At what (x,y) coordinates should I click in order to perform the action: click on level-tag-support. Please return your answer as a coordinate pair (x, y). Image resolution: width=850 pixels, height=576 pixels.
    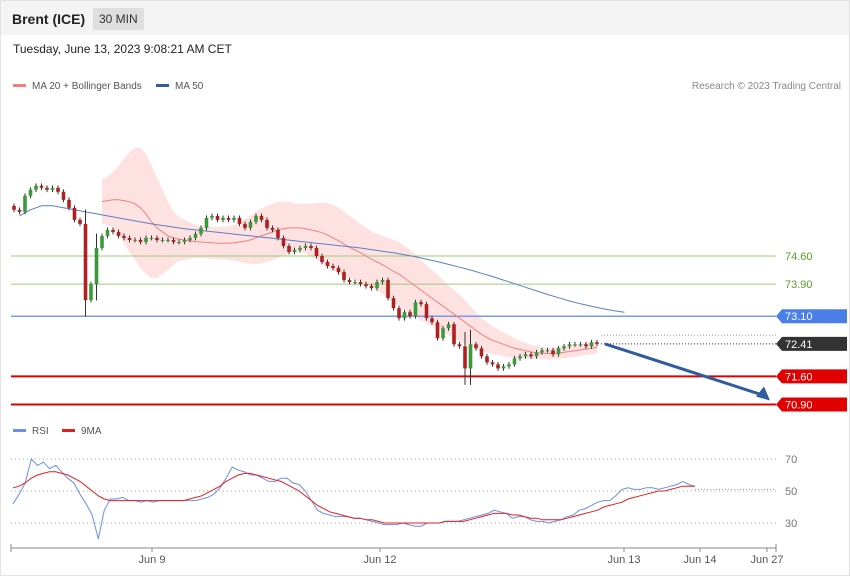
    Looking at the image, I should click on (811, 404).